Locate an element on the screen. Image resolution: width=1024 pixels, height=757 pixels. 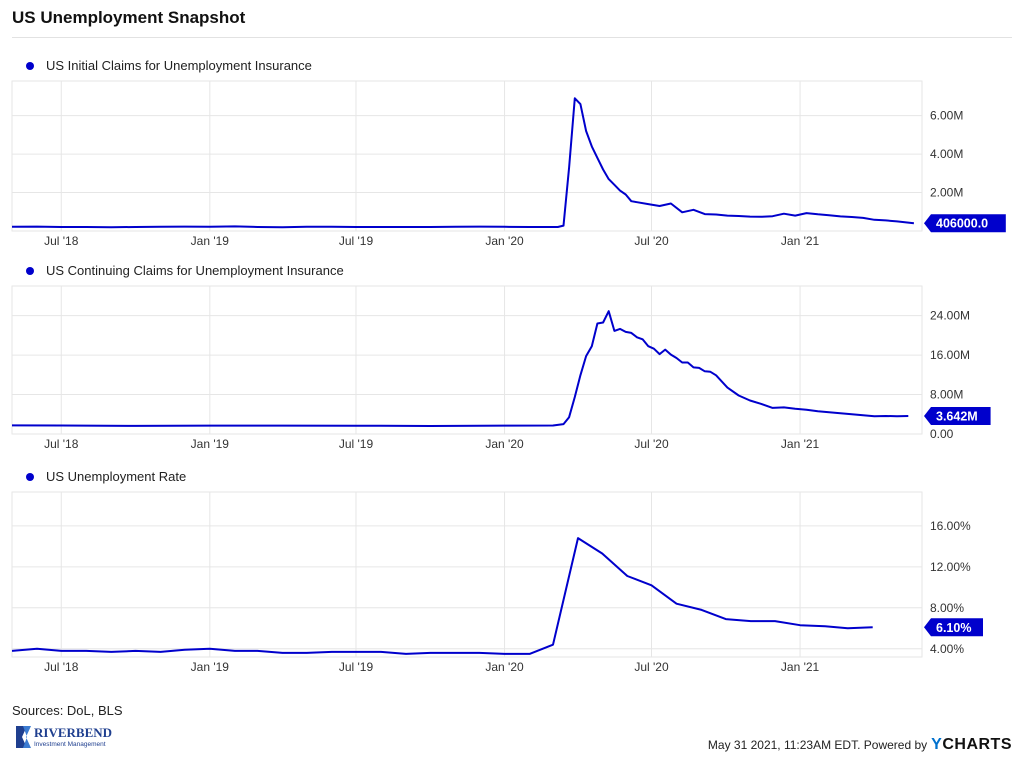
logo-name: RIVERBEND is located at coordinates (73, 732).